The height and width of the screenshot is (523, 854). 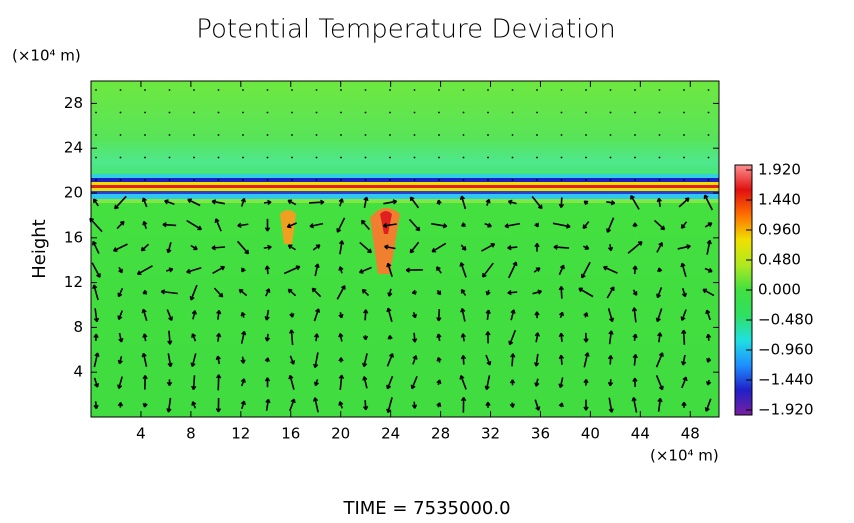 What do you see at coordinates (73, 193) in the screenshot?
I see `y-tick-label: 20` at bounding box center [73, 193].